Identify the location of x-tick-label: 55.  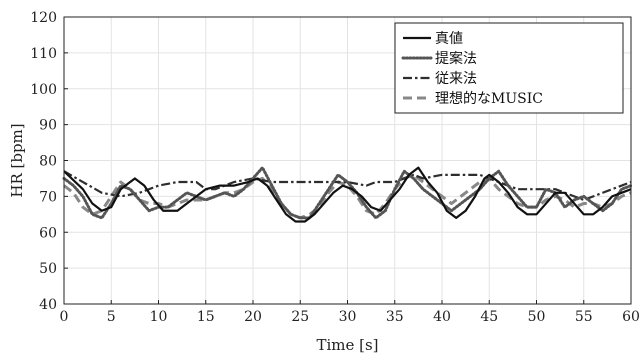
(584, 317).